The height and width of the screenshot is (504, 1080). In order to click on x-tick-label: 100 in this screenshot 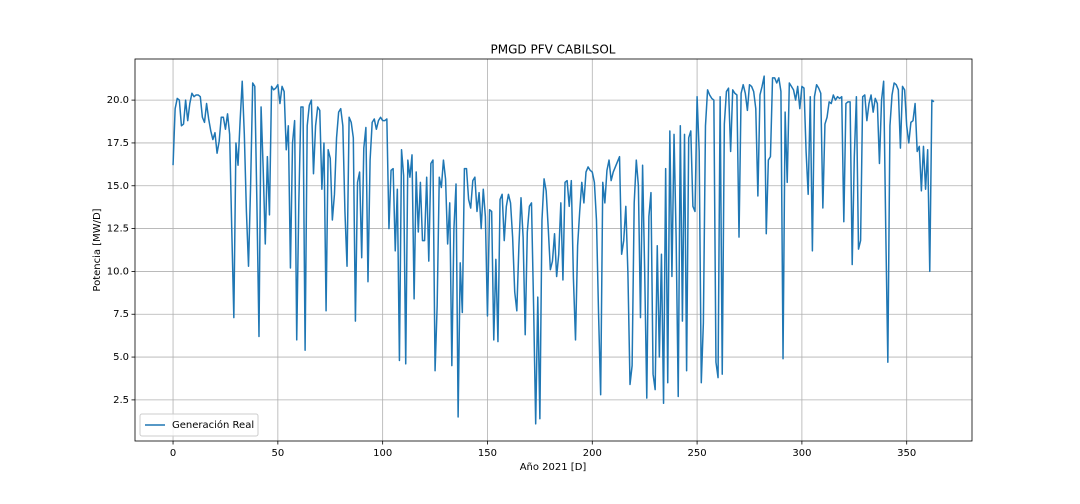, I will do `click(382, 453)`.